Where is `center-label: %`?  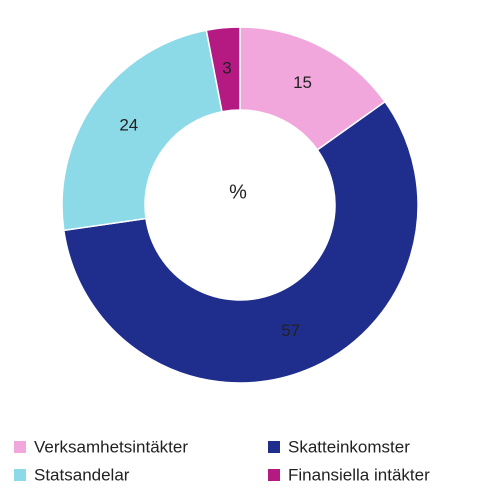
center-label: % is located at coordinates (238, 192).